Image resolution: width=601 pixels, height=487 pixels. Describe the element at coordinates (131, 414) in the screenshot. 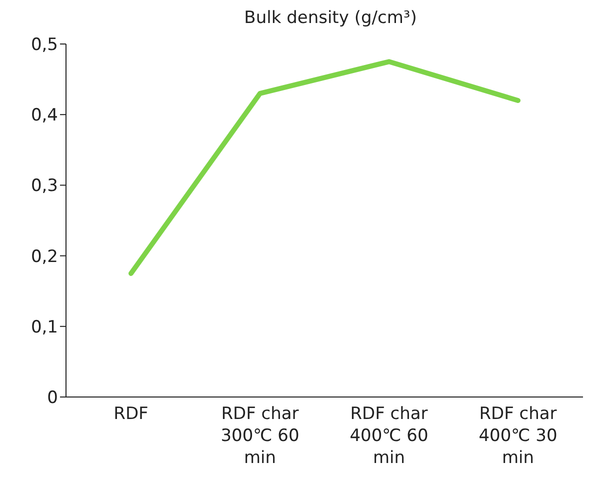

I see `x-tick-label: RDF` at that location.